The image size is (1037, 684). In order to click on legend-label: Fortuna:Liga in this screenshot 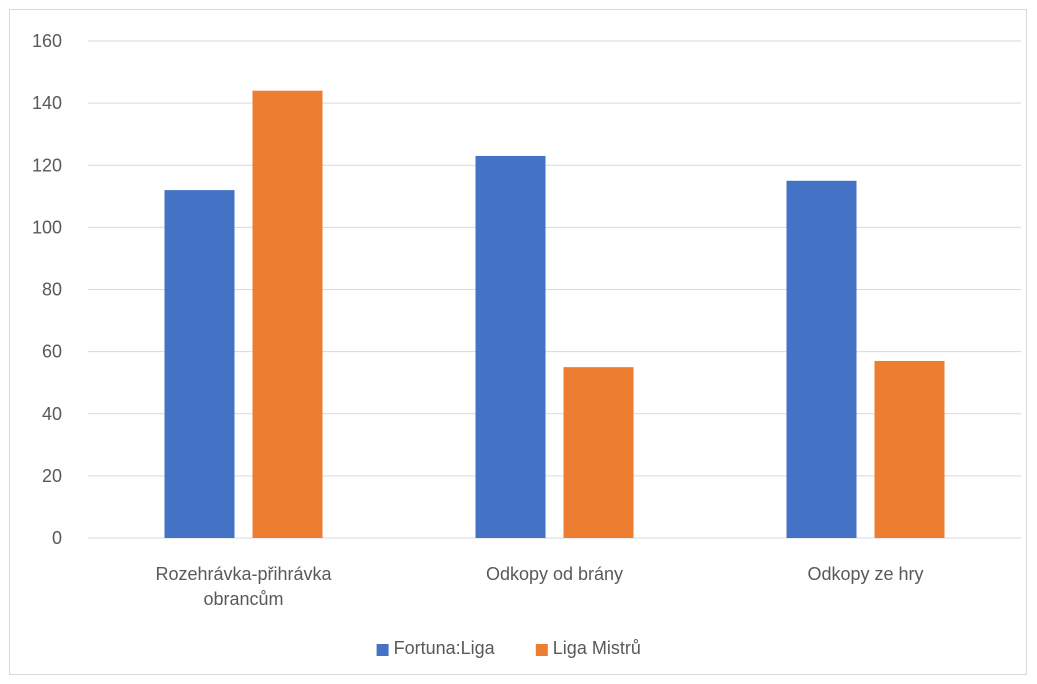, I will do `click(445, 648)`.